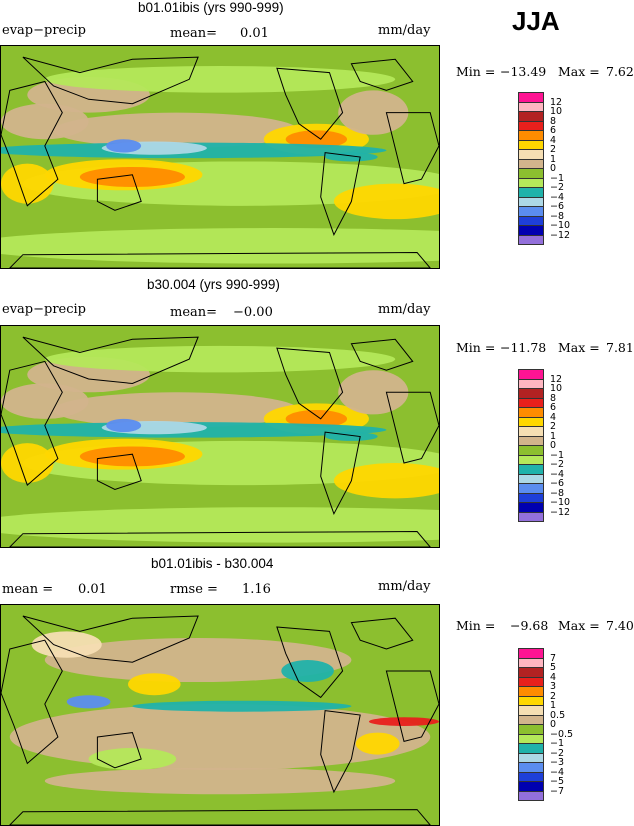 The width and height of the screenshot is (634, 826). What do you see at coordinates (560, 512) in the screenshot?
I see `colorbar-label: −12` at bounding box center [560, 512].